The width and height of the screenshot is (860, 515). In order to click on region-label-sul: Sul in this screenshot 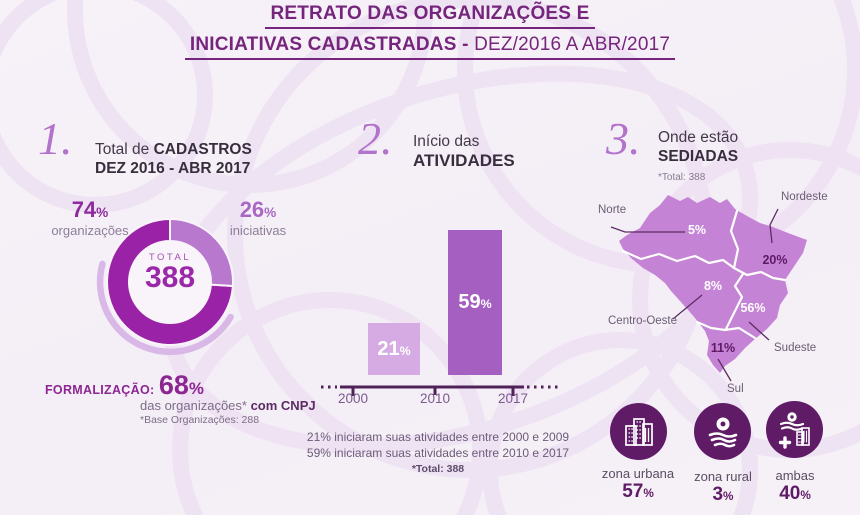, I will do `click(735, 389)`.